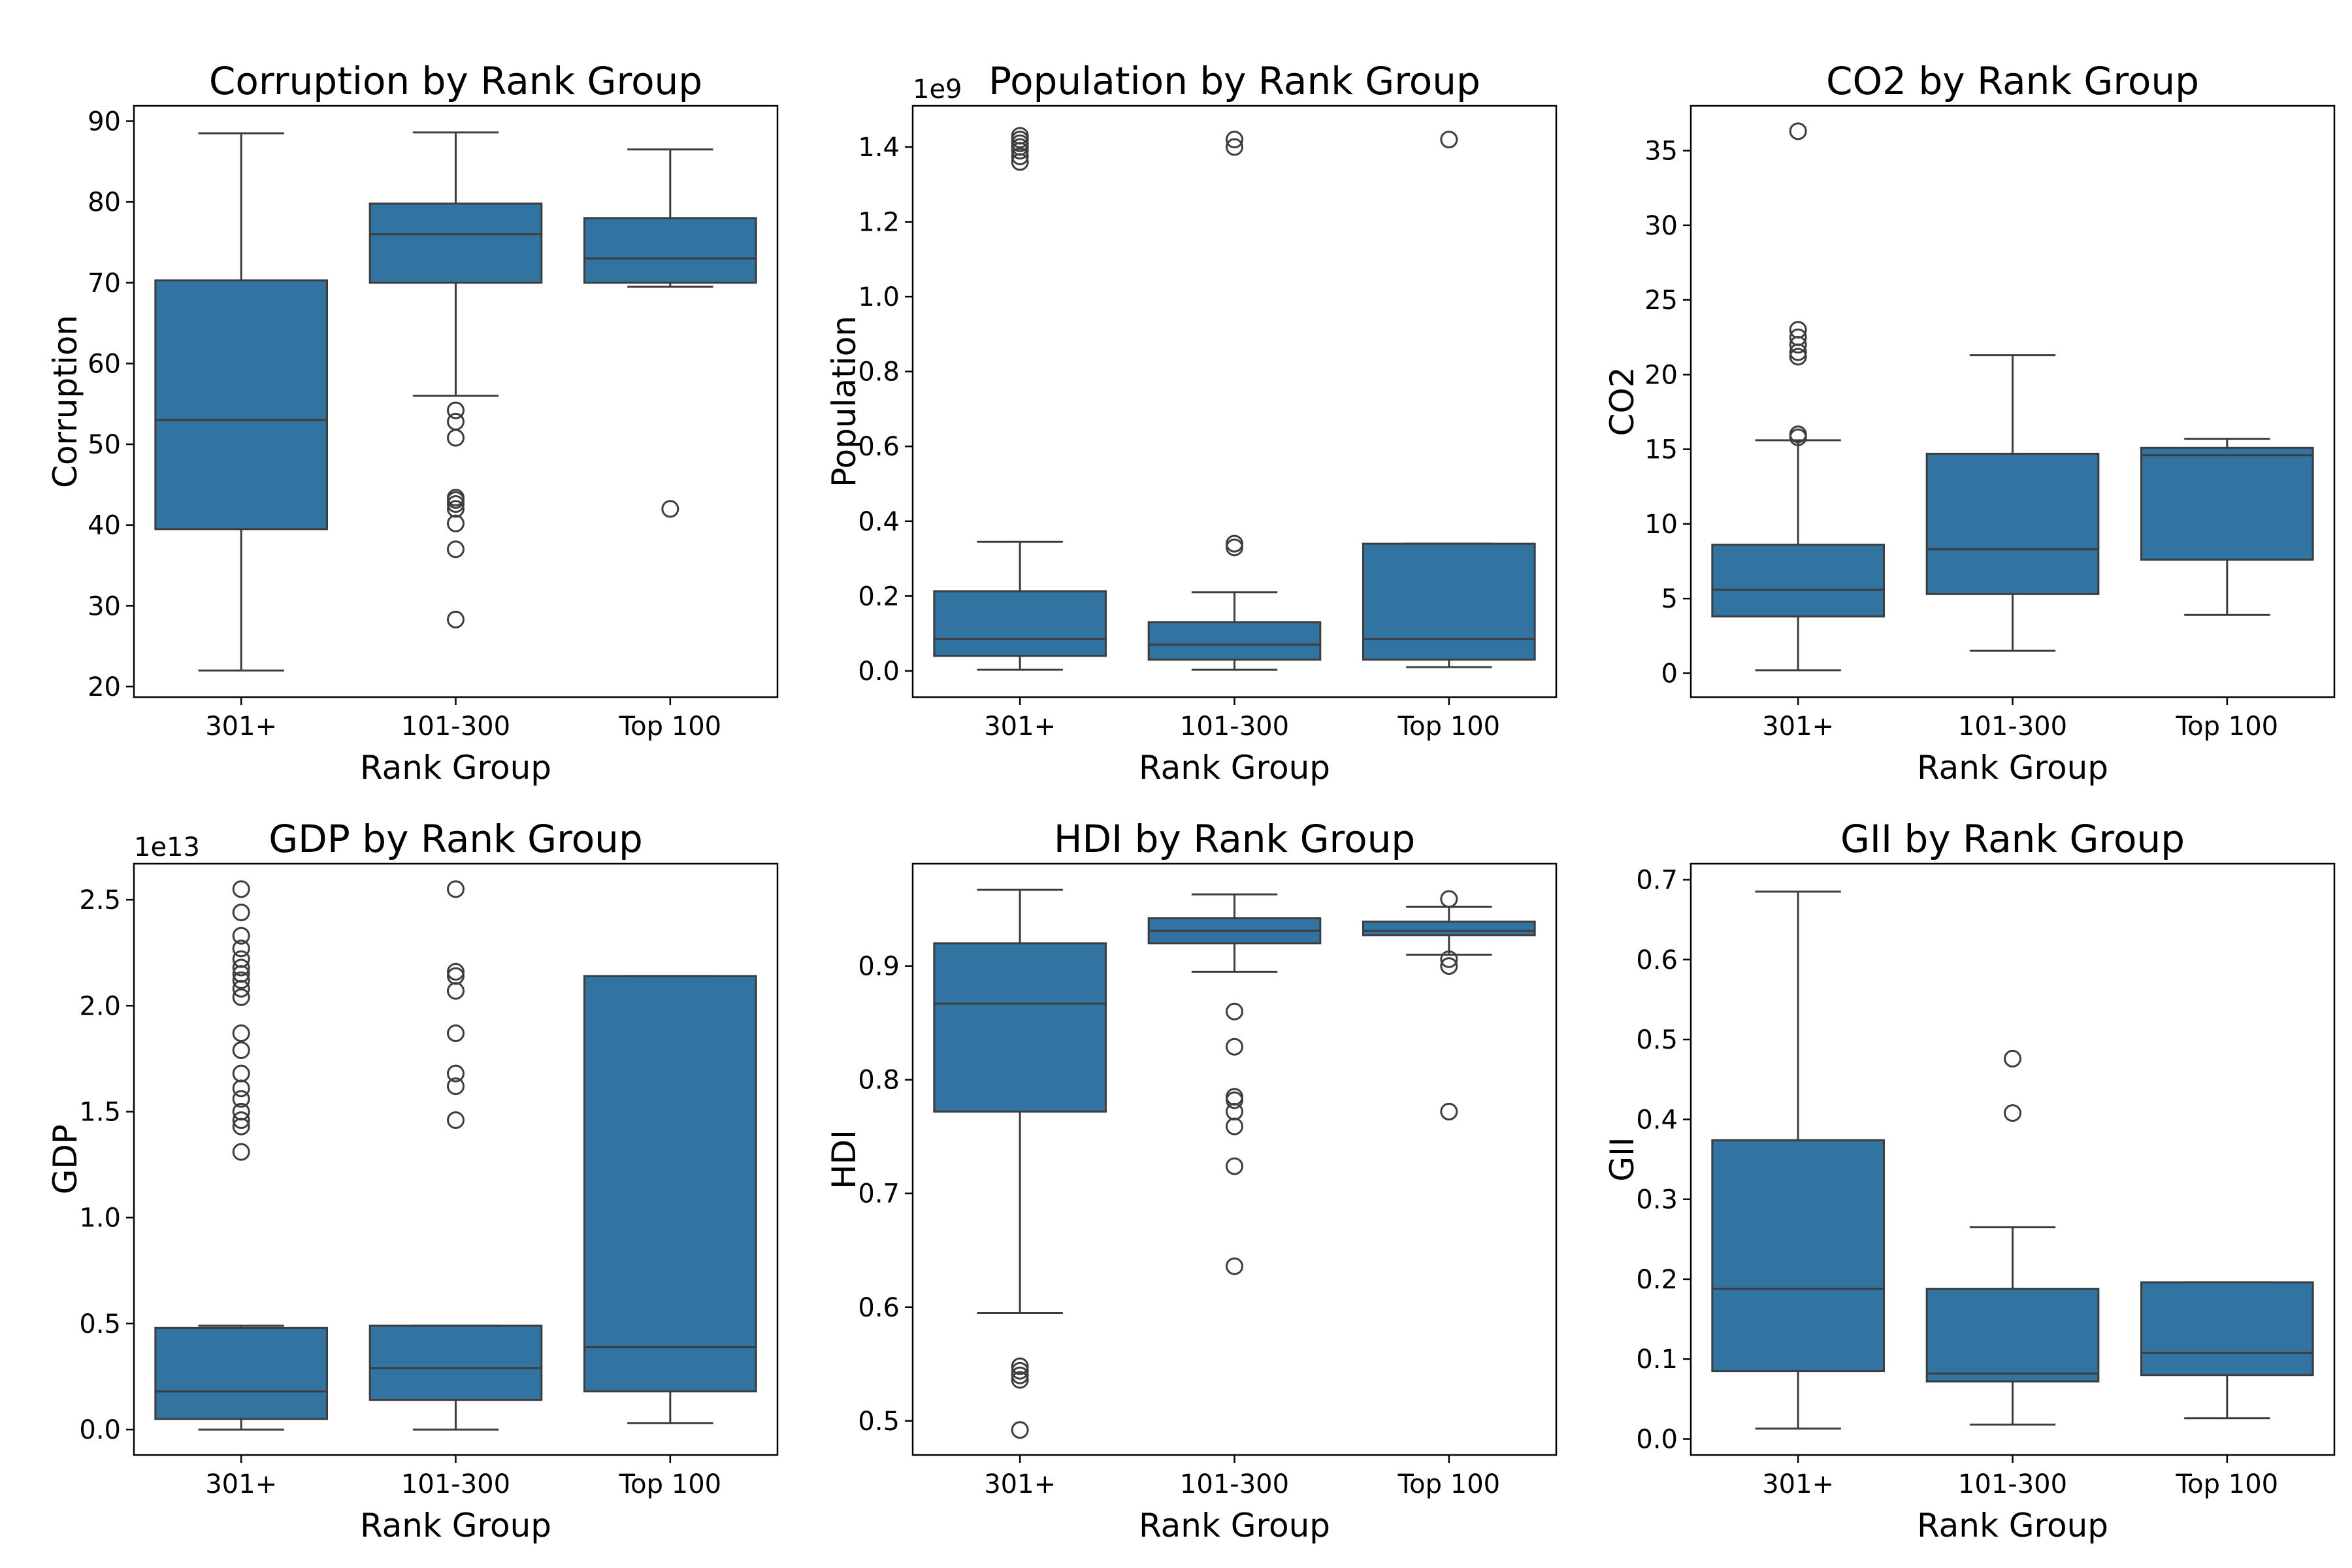  Describe the element at coordinates (885, 410) in the screenshot. I see `y-axis-ticks: 0.0 0.2 0.4 0.6 0.8 1.0 1.2 1.4` at that location.